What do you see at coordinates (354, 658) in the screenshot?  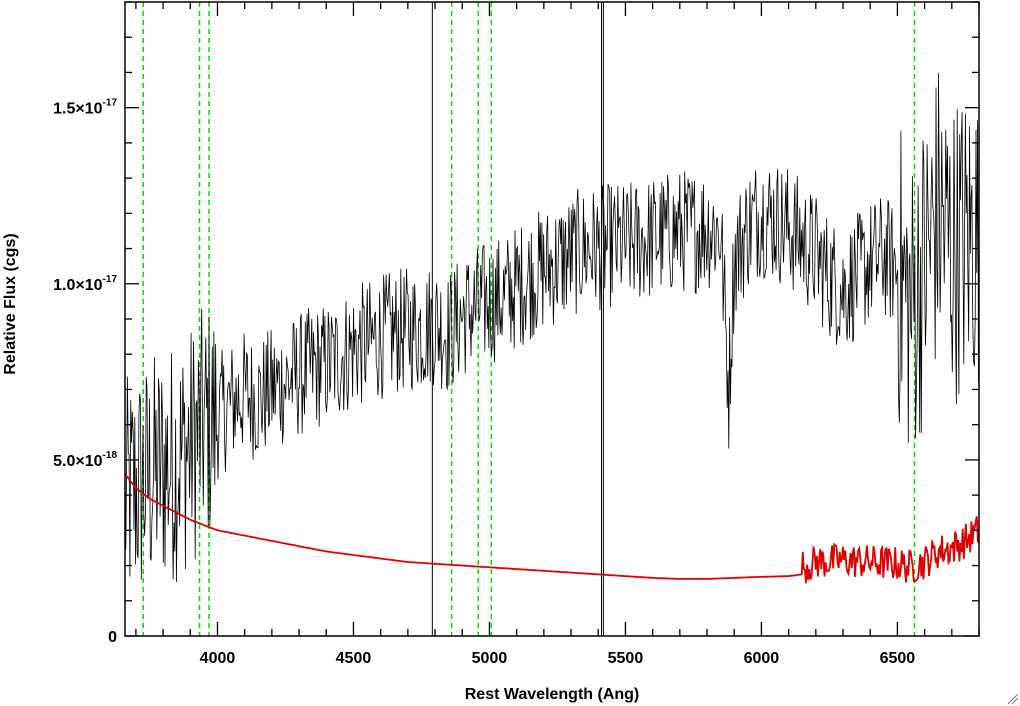 I see `x-tick-label: 4500` at bounding box center [354, 658].